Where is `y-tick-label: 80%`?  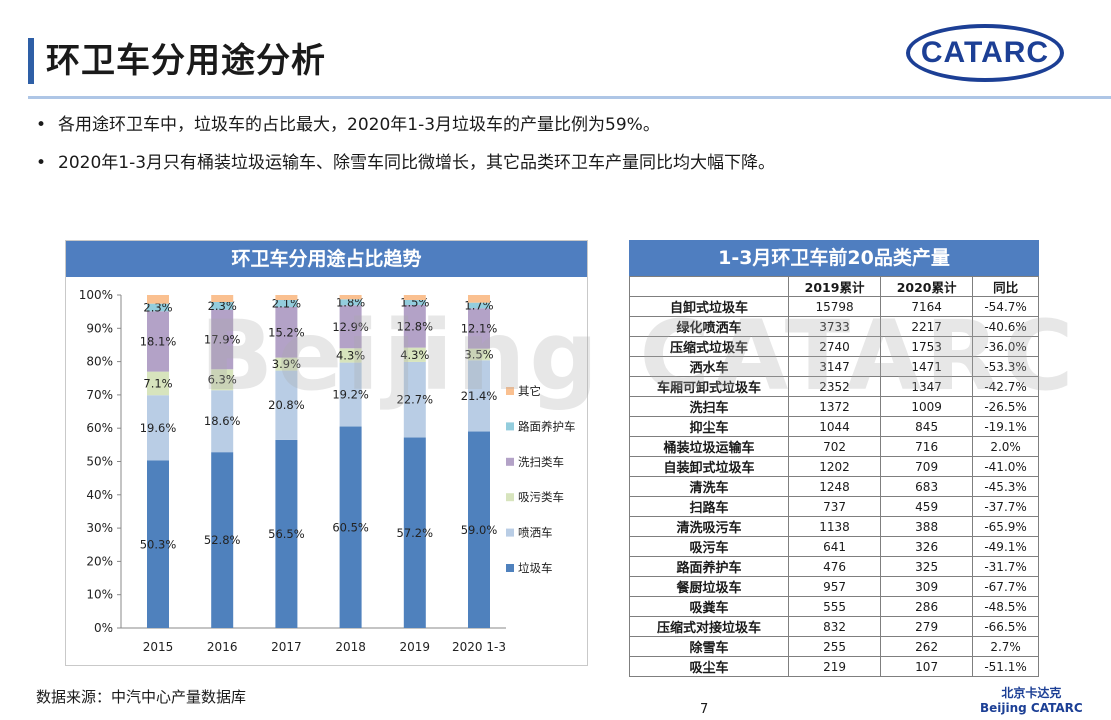 y-tick-label: 80% is located at coordinates (99, 362).